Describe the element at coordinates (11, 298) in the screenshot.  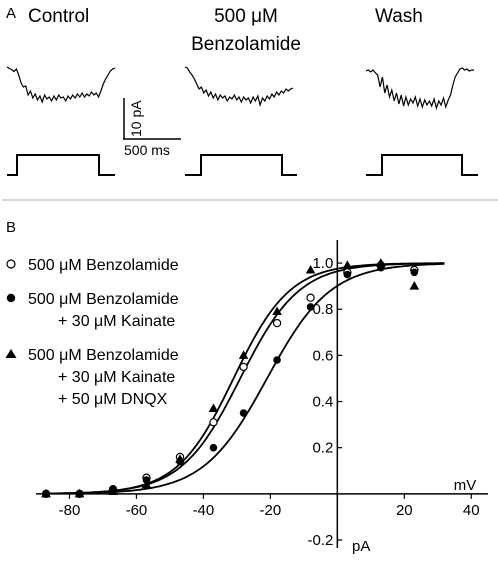
I see `filled-circle-marker` at that location.